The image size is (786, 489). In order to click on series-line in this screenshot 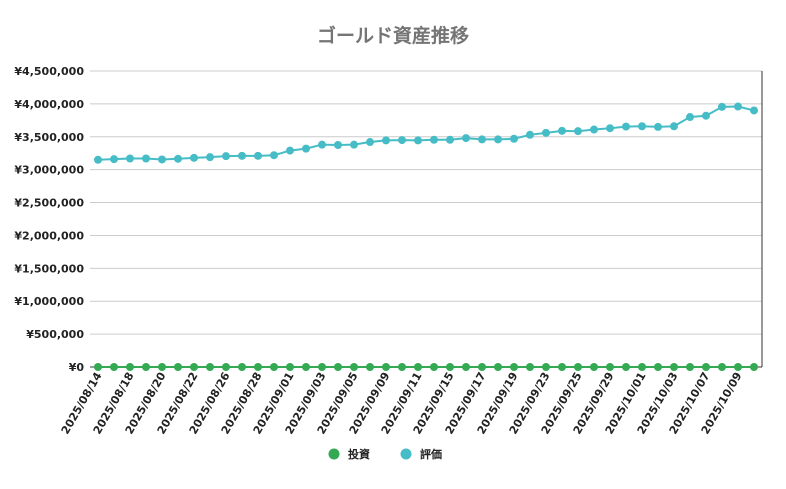, I will do `click(426, 133)`.